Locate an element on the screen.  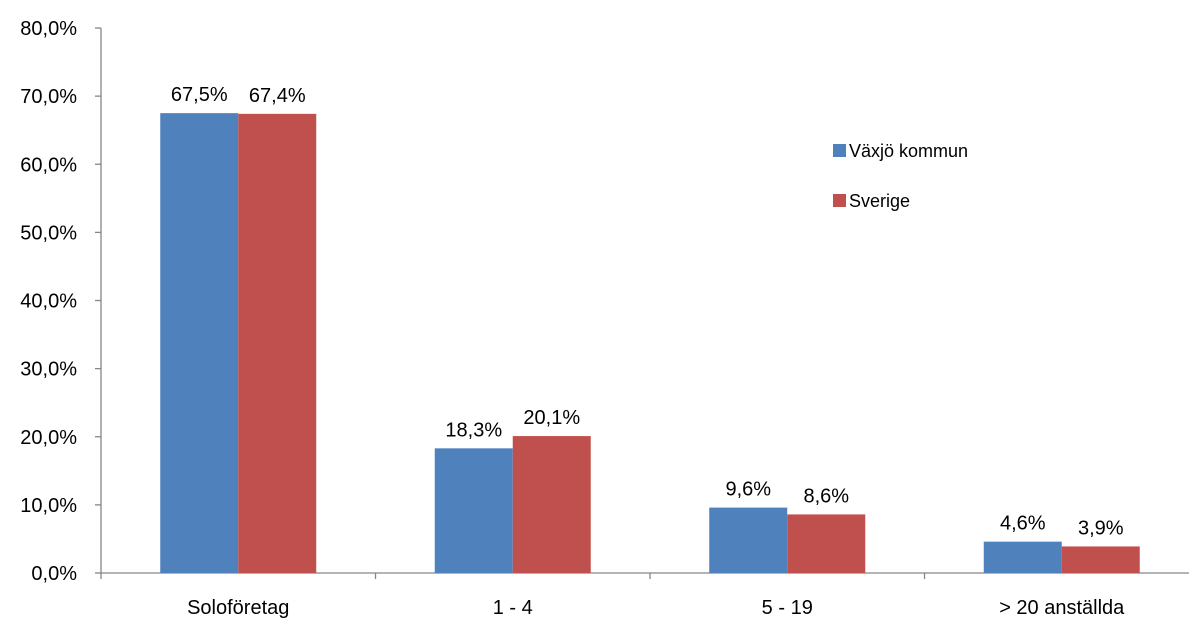
x-tick-label: 1 - 4 is located at coordinates (513, 608).